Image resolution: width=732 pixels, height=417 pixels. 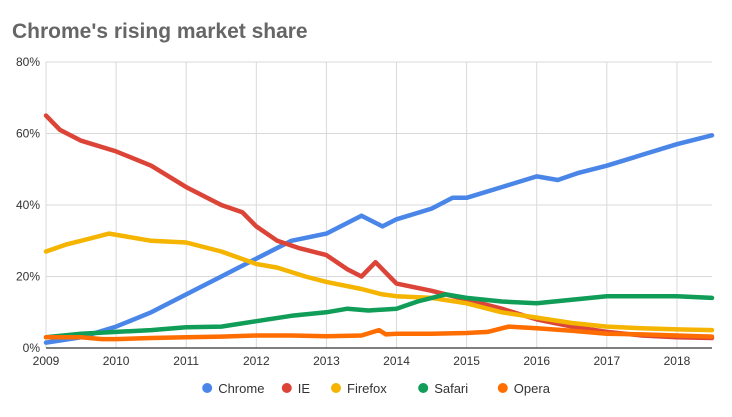 What do you see at coordinates (28, 62) in the screenshot?
I see `y-tick-label: 80%` at bounding box center [28, 62].